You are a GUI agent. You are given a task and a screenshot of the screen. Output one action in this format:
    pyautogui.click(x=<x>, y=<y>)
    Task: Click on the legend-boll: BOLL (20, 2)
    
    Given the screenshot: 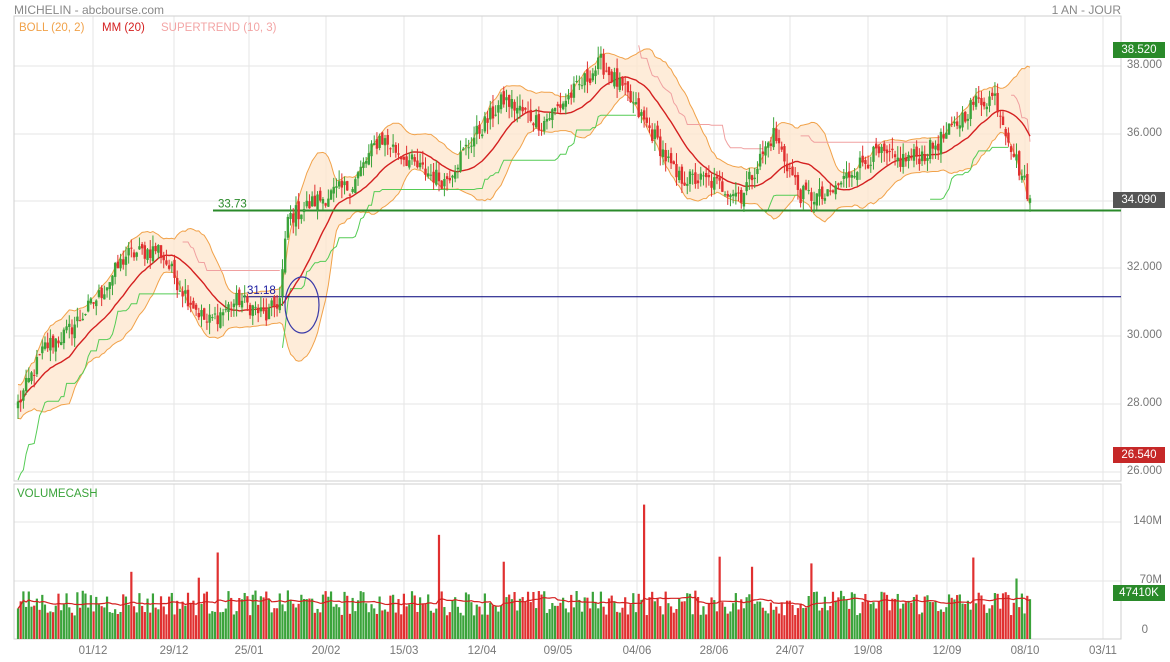 What is the action you would take?
    pyautogui.click(x=52, y=28)
    